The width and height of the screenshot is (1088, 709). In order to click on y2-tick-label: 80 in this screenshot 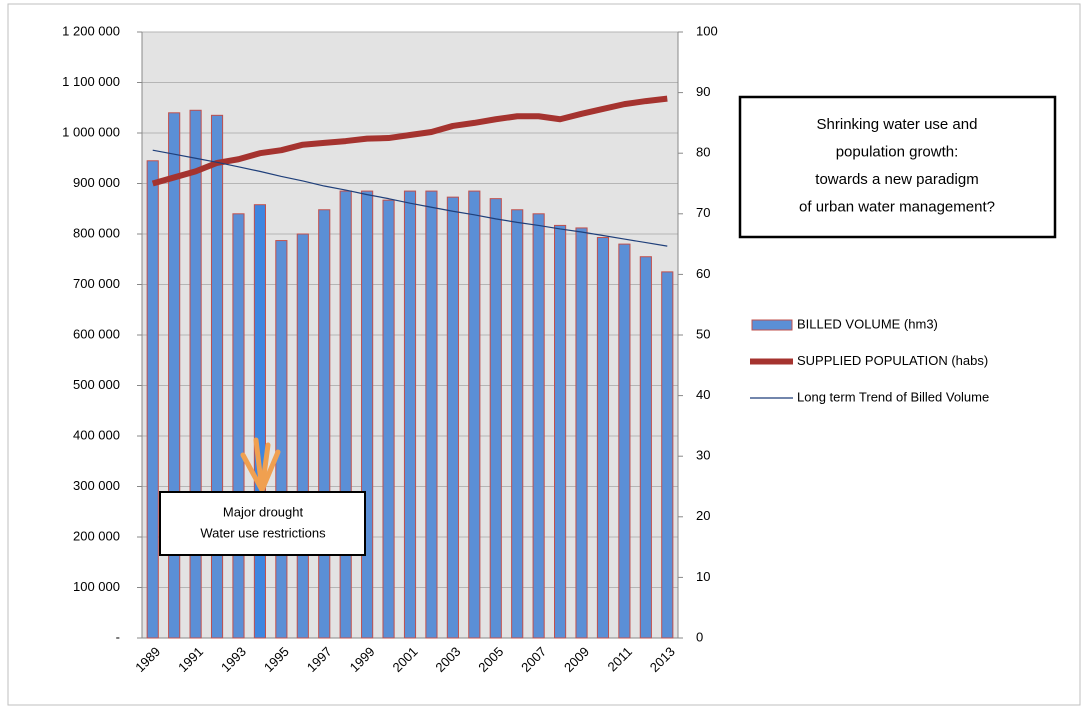, I will do `click(703, 152)`.